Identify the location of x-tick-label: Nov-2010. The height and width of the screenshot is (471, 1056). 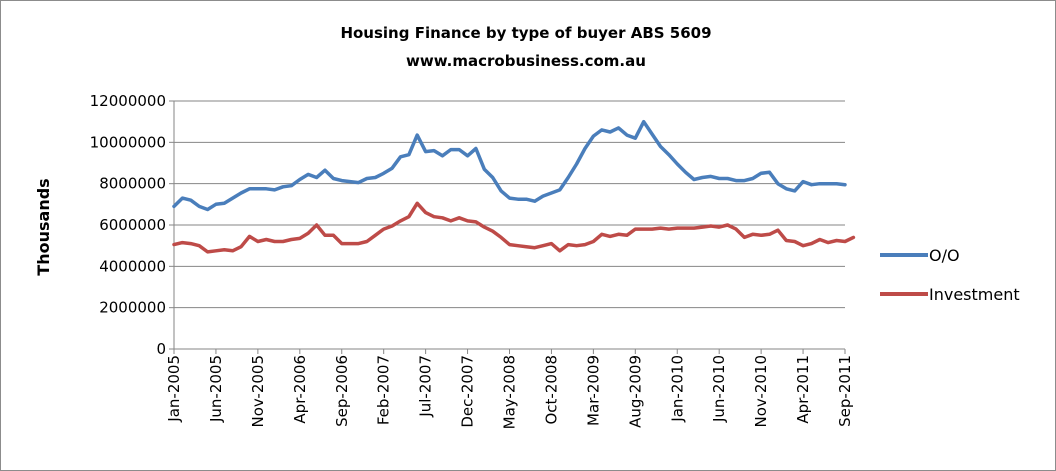
(761, 391).